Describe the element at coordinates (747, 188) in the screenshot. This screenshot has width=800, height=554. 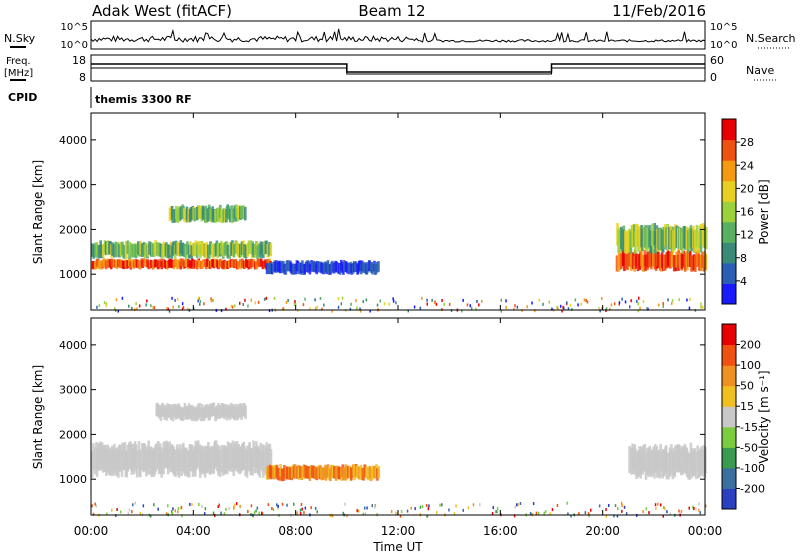
I see `colorbar-tick-label: 20` at that location.